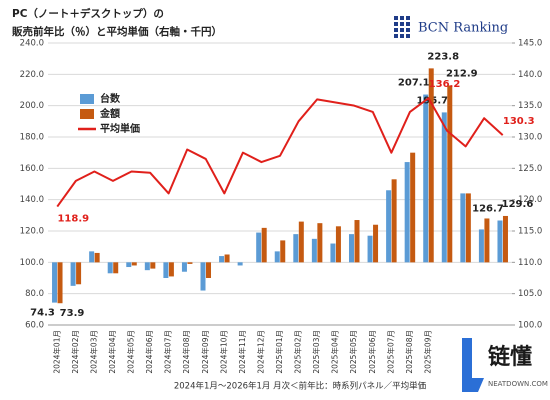 This screenshot has width=550, height=400. Describe the element at coordinates (390, 352) in the screenshot. I see `x-tick-label: 2025年07月` at that location.